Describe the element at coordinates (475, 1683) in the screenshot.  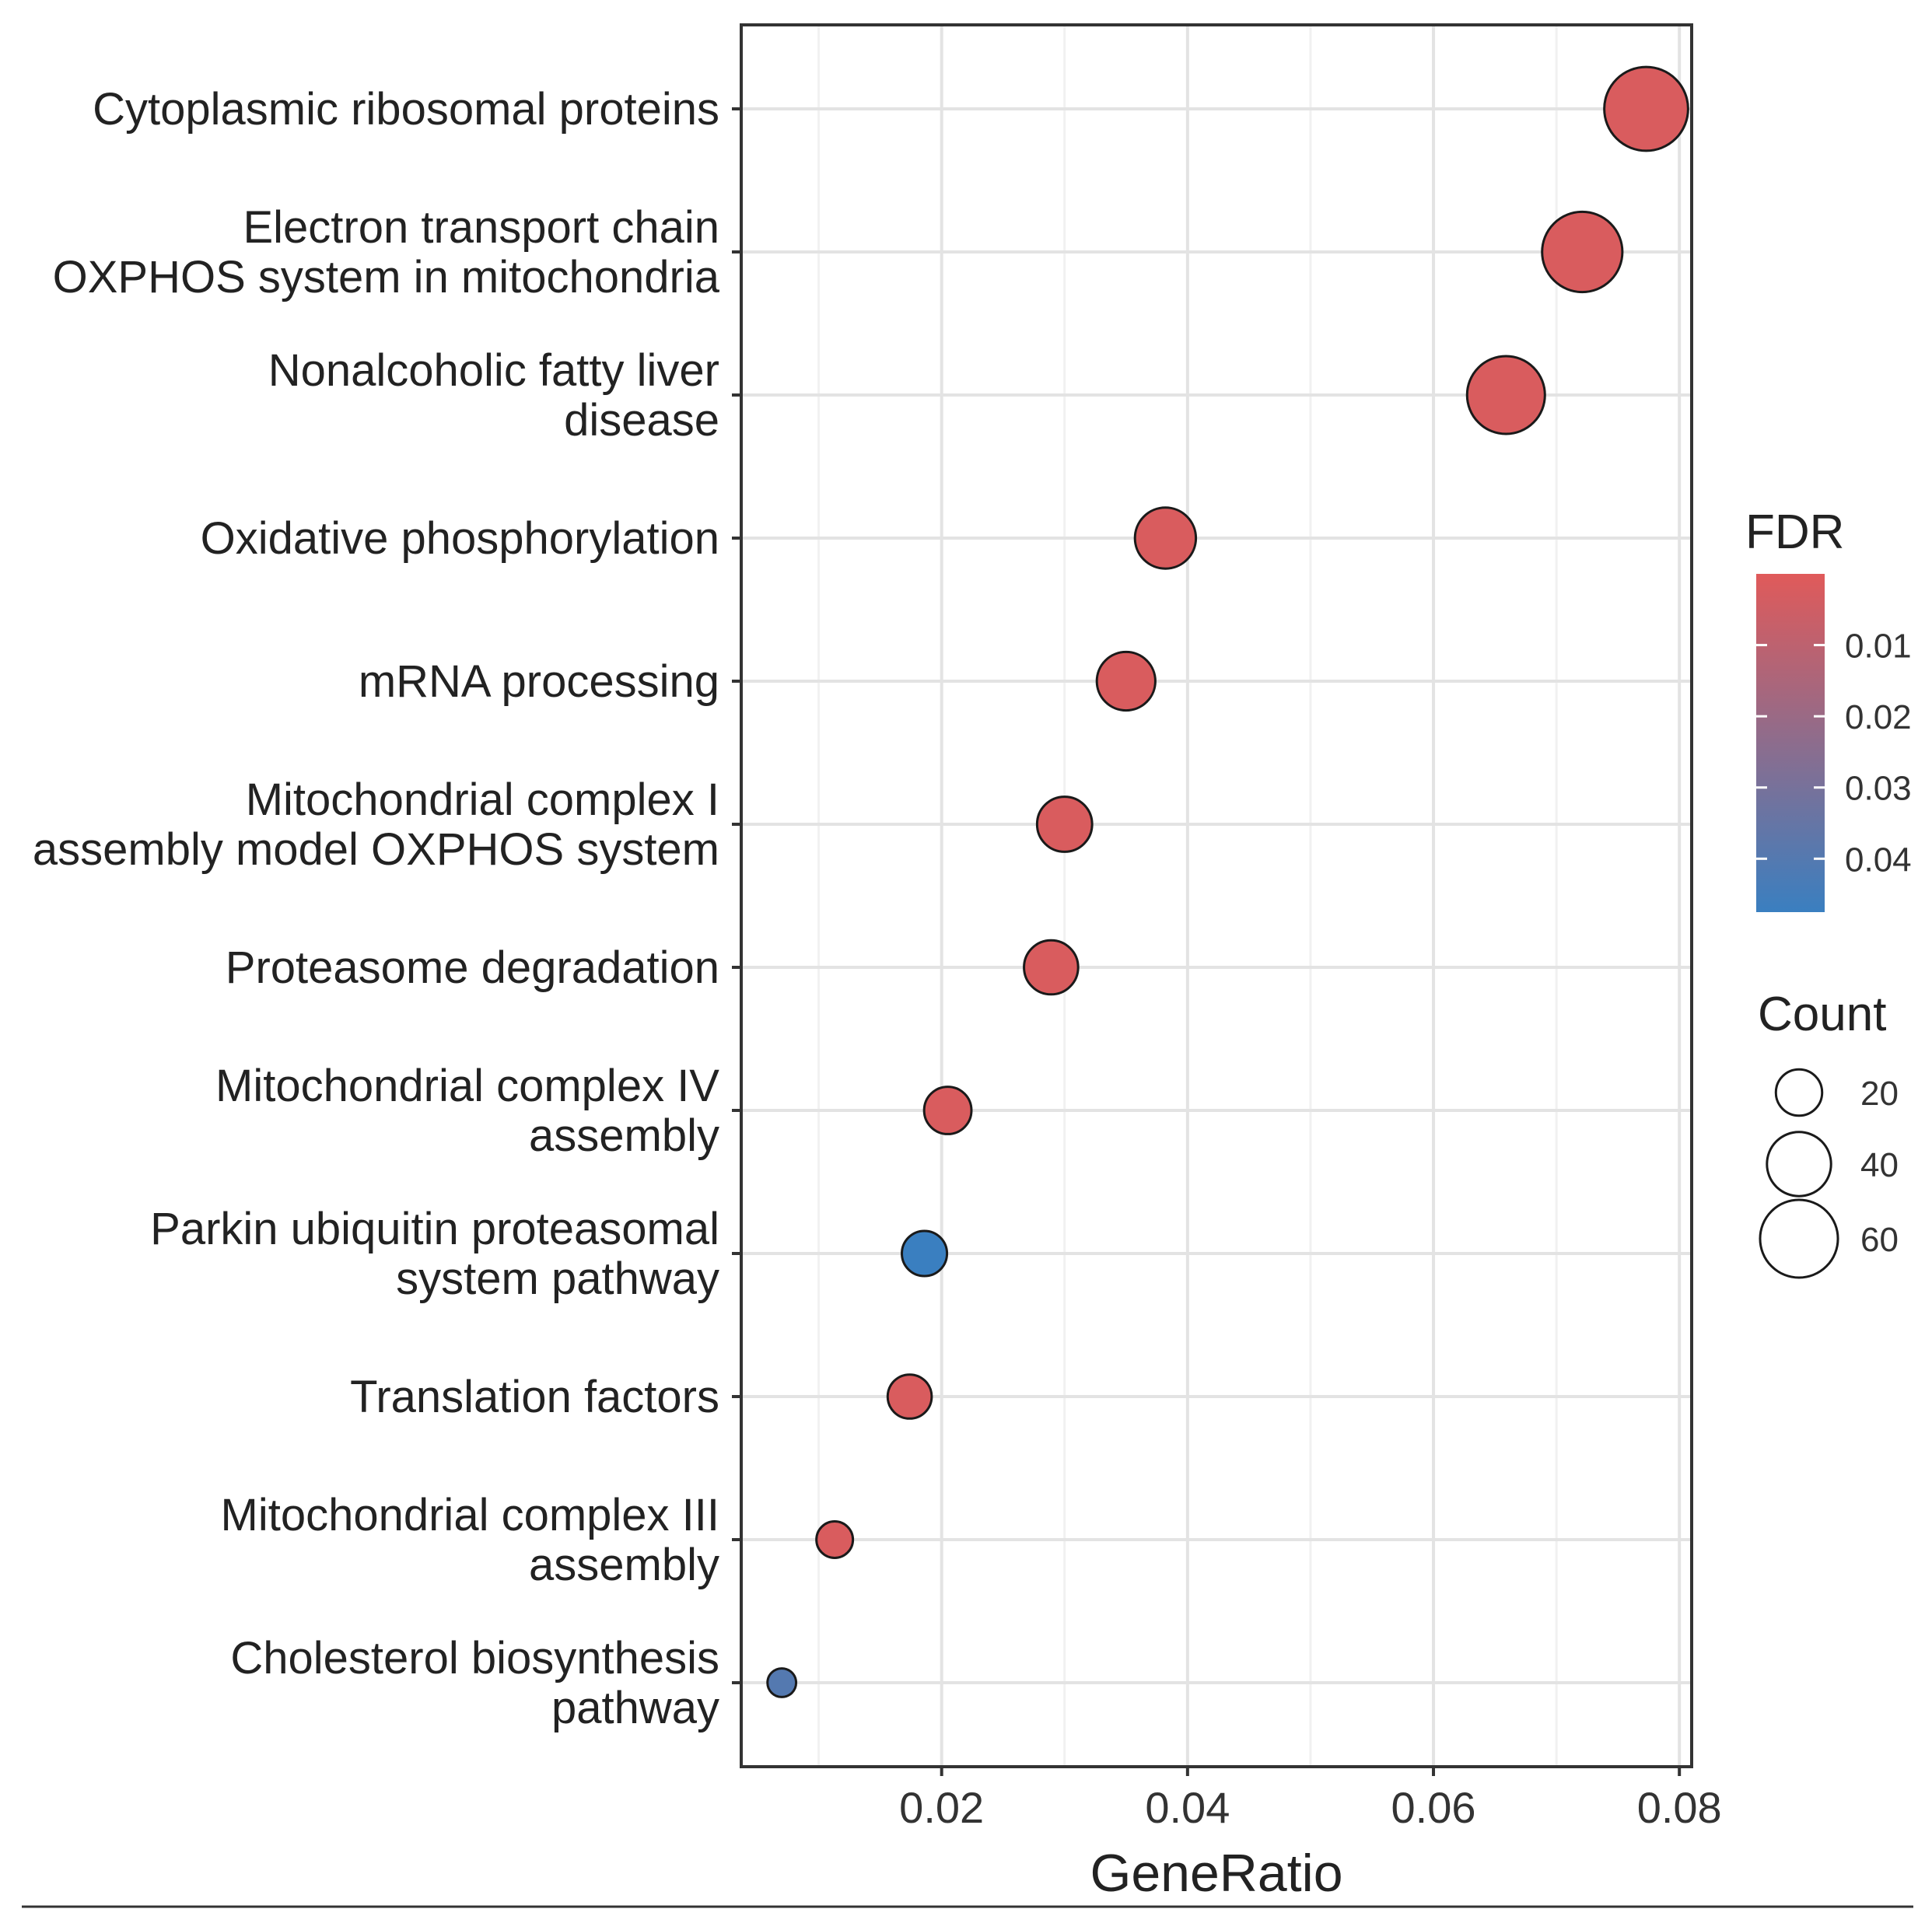
I see `y-category-label: Cholesterol biosynthesis pathway` at that location.